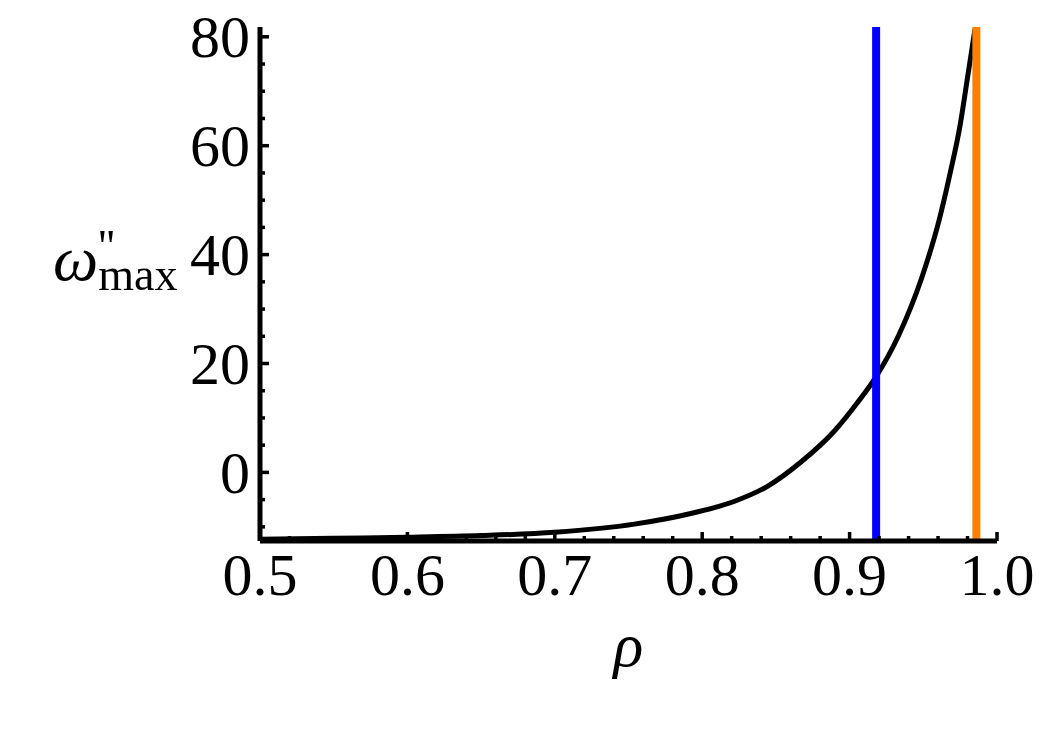  What do you see at coordinates (555, 575) in the screenshot?
I see `x-tick-label: 0.7` at bounding box center [555, 575].